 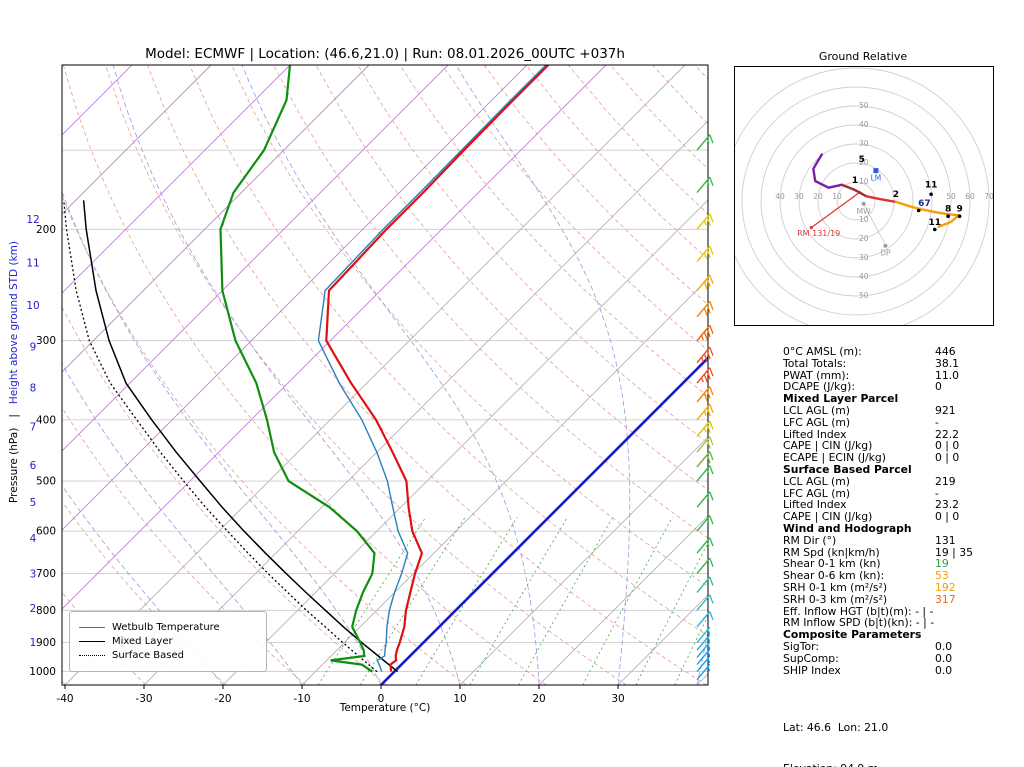 I want to click on height-tick-label: 7, so click(x=33, y=428).